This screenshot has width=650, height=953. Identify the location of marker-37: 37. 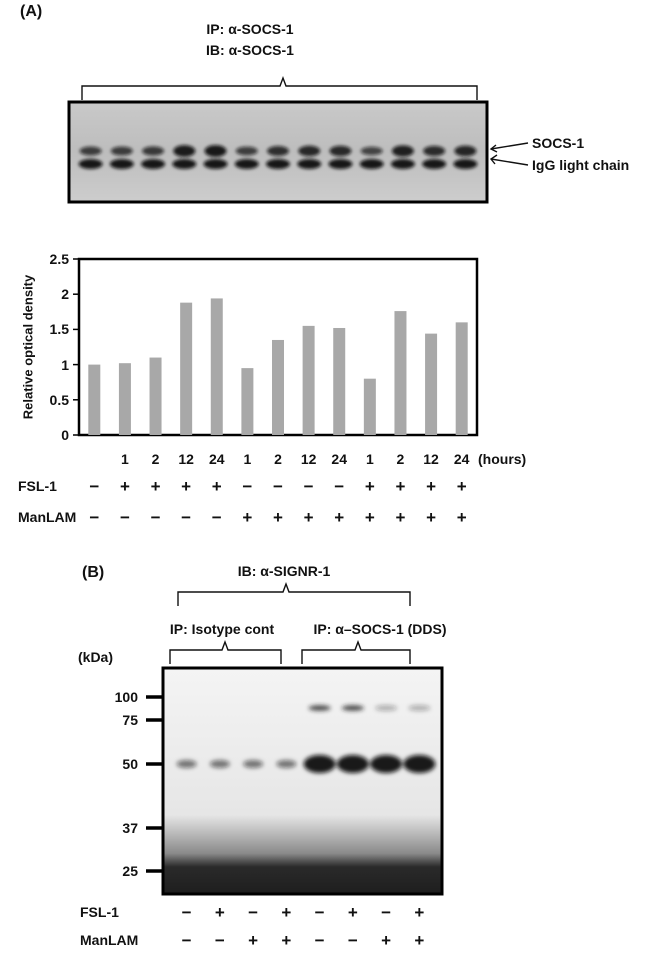
(130, 828).